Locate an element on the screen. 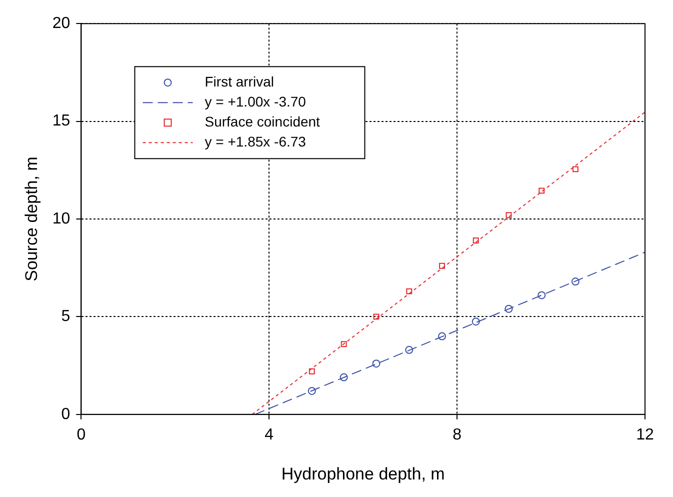 The image size is (673, 497). legend-label: y = +1.85x -6.73 is located at coordinates (255, 141).